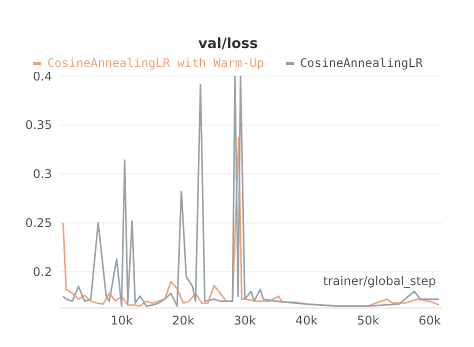 The width and height of the screenshot is (474, 347). What do you see at coordinates (121, 321) in the screenshot?
I see `x-tick-label: 10k` at bounding box center [121, 321].